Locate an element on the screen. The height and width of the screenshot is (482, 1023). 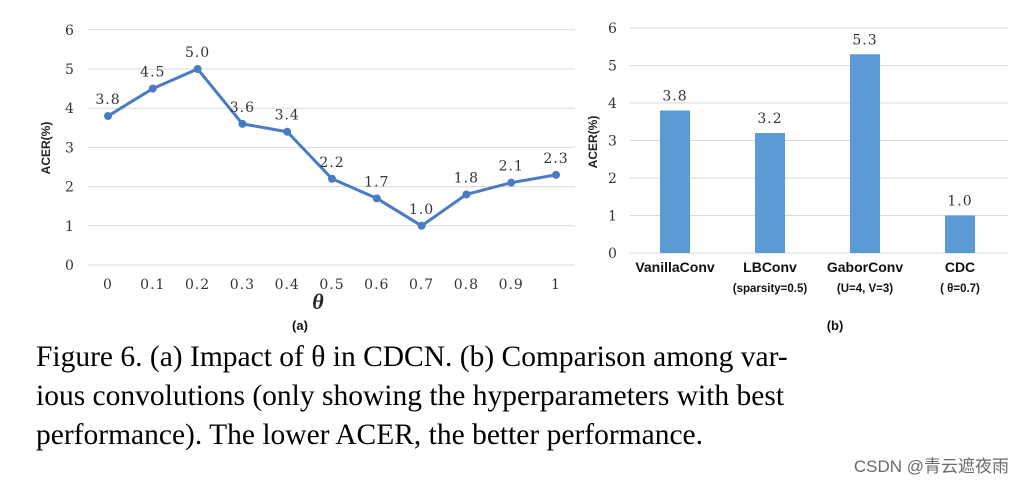
data-label: 3.4 is located at coordinates (287, 116).